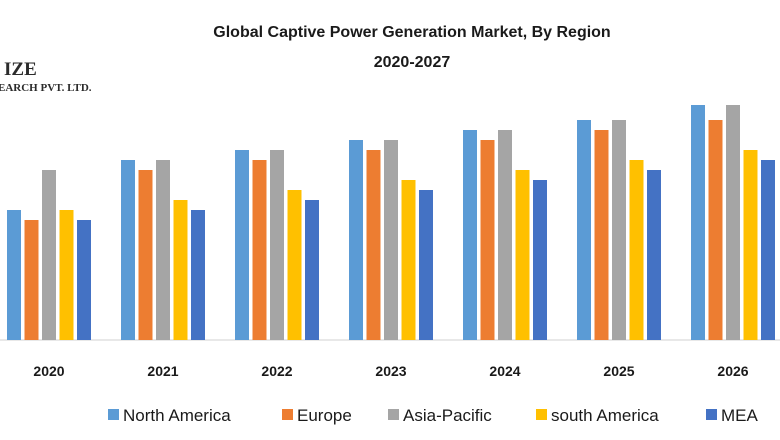 The height and width of the screenshot is (440, 780). What do you see at coordinates (14, 275) in the screenshot?
I see `bar-2020-north-america` at bounding box center [14, 275].